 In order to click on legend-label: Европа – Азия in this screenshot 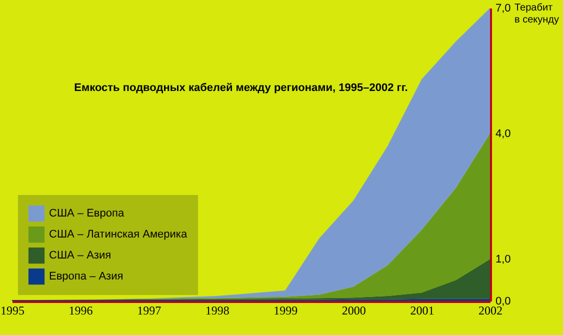, I will do `click(86, 276)`.